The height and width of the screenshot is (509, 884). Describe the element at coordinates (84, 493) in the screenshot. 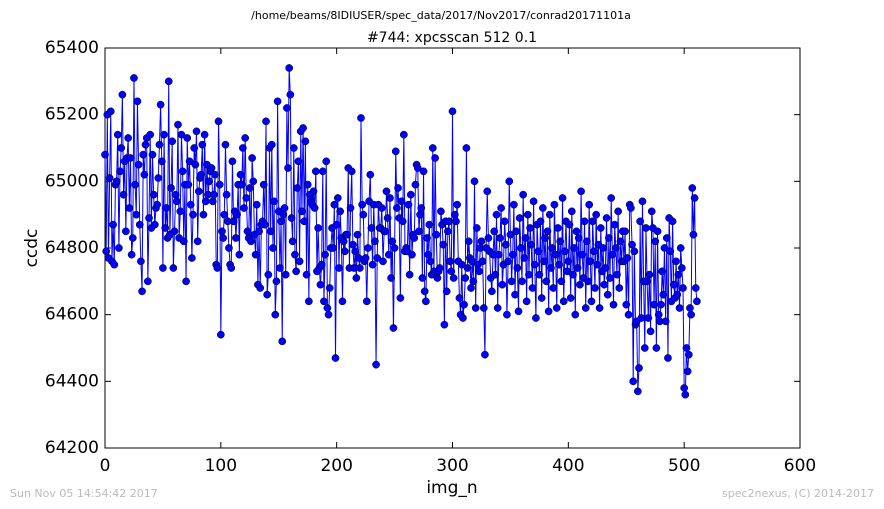

I see `footer-left: Sun Nov 05 14:54:42 2017` at that location.